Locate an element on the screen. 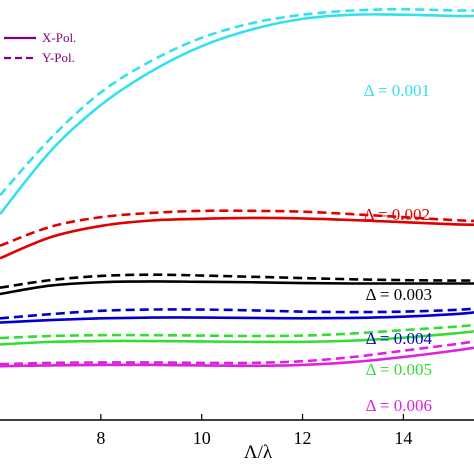 The image size is (474, 474). annotation-delta-0002: Δ = 0.002 is located at coordinates (397, 214).